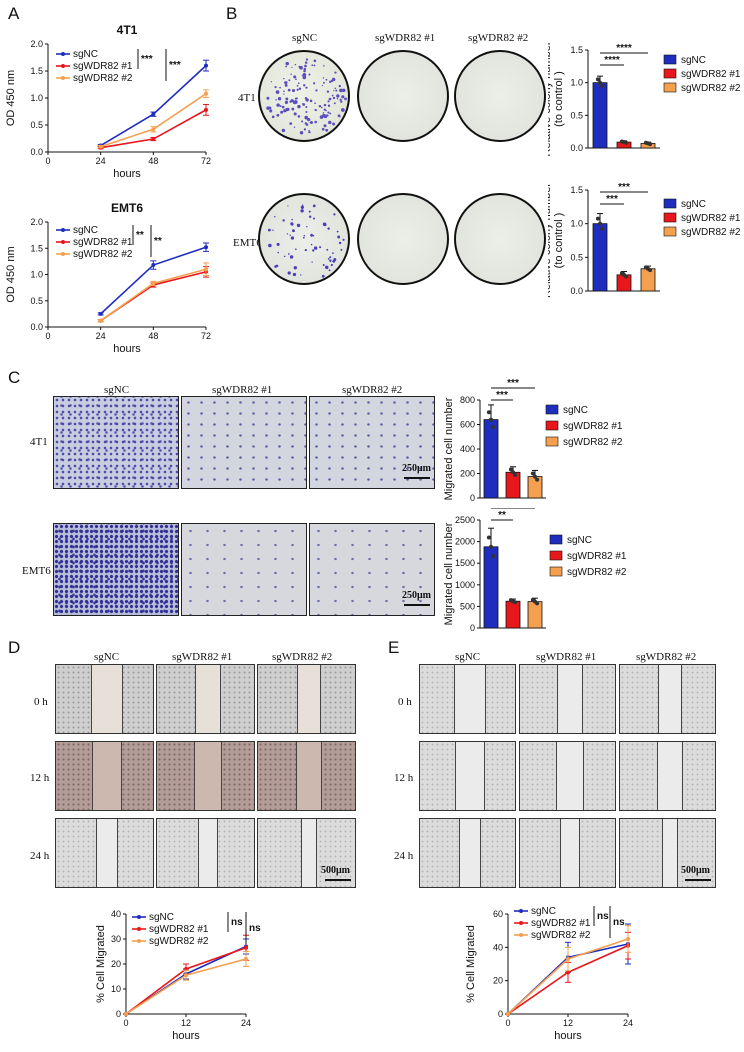 This screenshot has height=1052, width=744. What do you see at coordinates (372, 569) in the screenshot?
I see `transwell-emt6-sgwdr82-2: 250μm` at bounding box center [372, 569].